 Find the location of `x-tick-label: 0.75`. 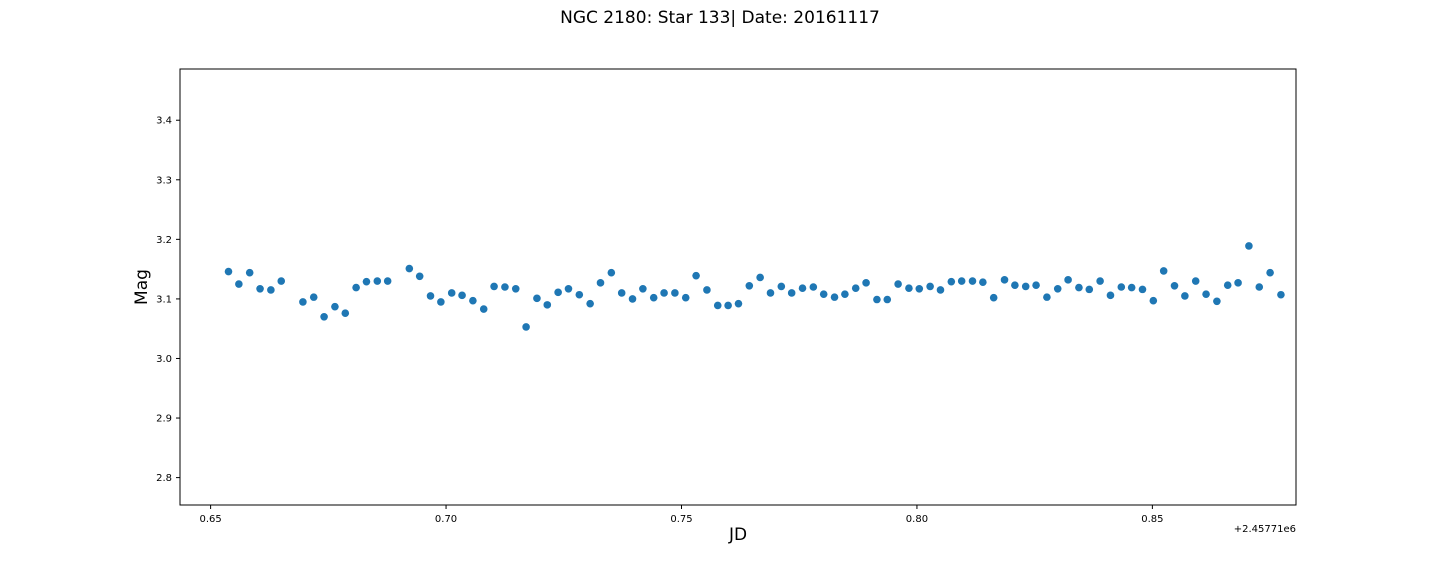

x-tick-label: 0.75 is located at coordinates (681, 519).